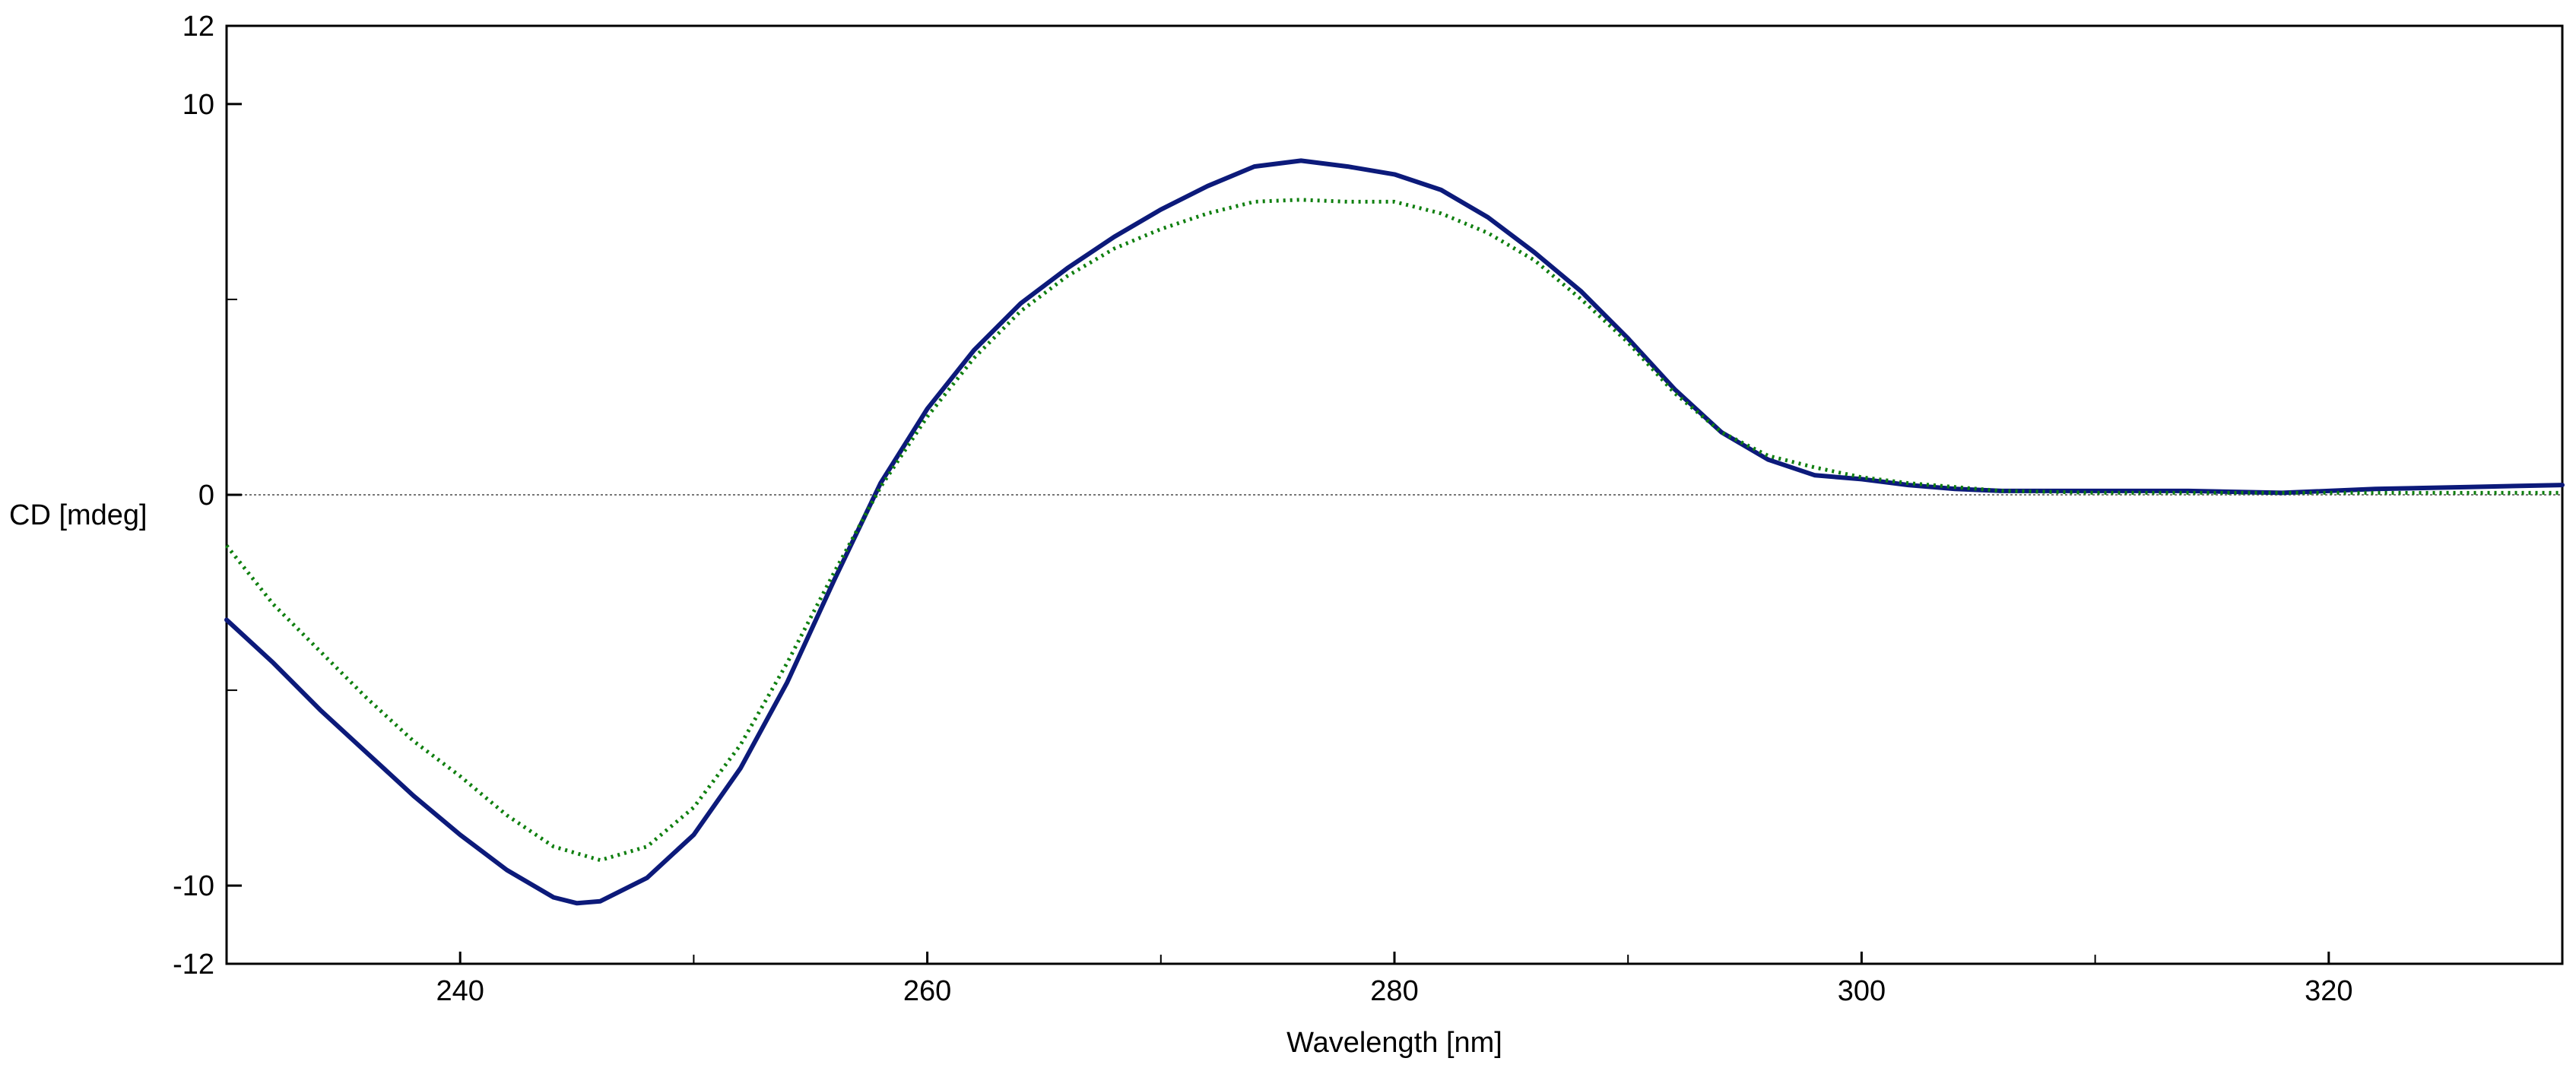 This screenshot has height=1074, width=2576. Describe the element at coordinates (198, 105) in the screenshot. I see `y-tick-label: 10` at that location.